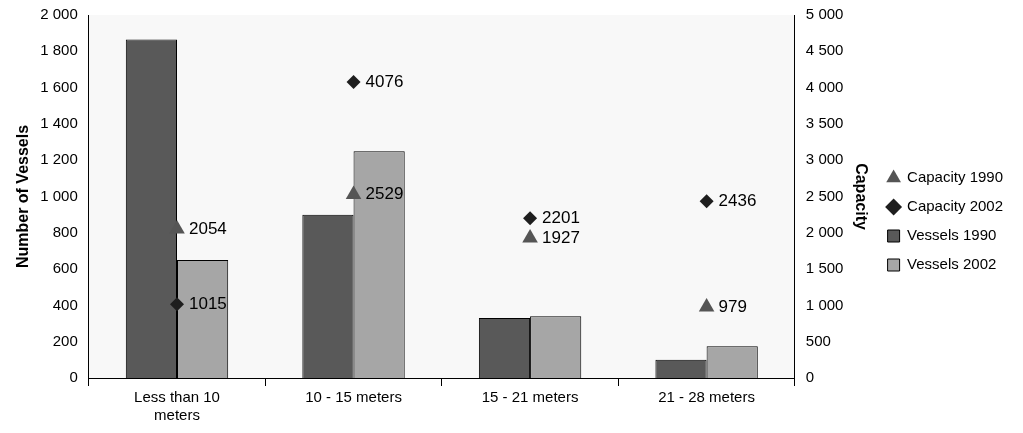  Describe the element at coordinates (59, 86) in the screenshot. I see `y-tick-label: 1 600` at that location.